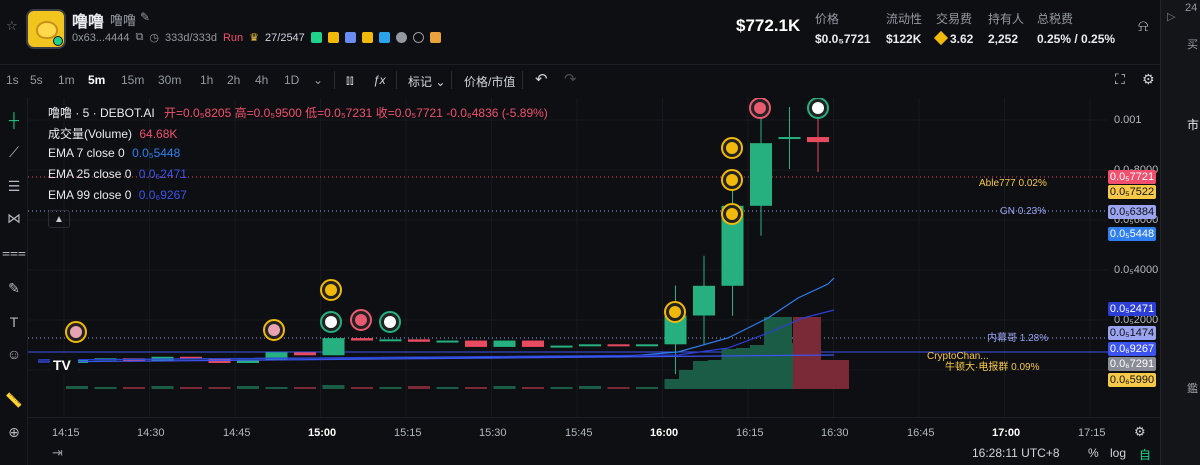 This screenshot has height=465, width=1200. Describe the element at coordinates (14, 431) in the screenshot. I see `zoom-in-icon: ⊕` at that location.